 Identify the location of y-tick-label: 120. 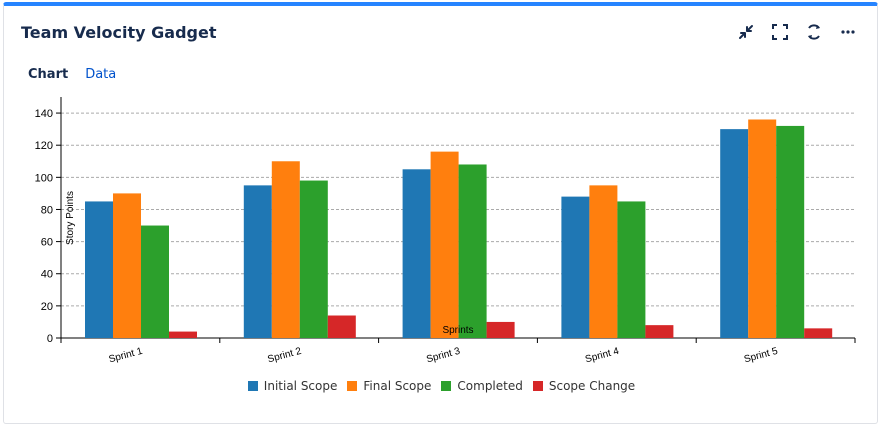
(44, 146).